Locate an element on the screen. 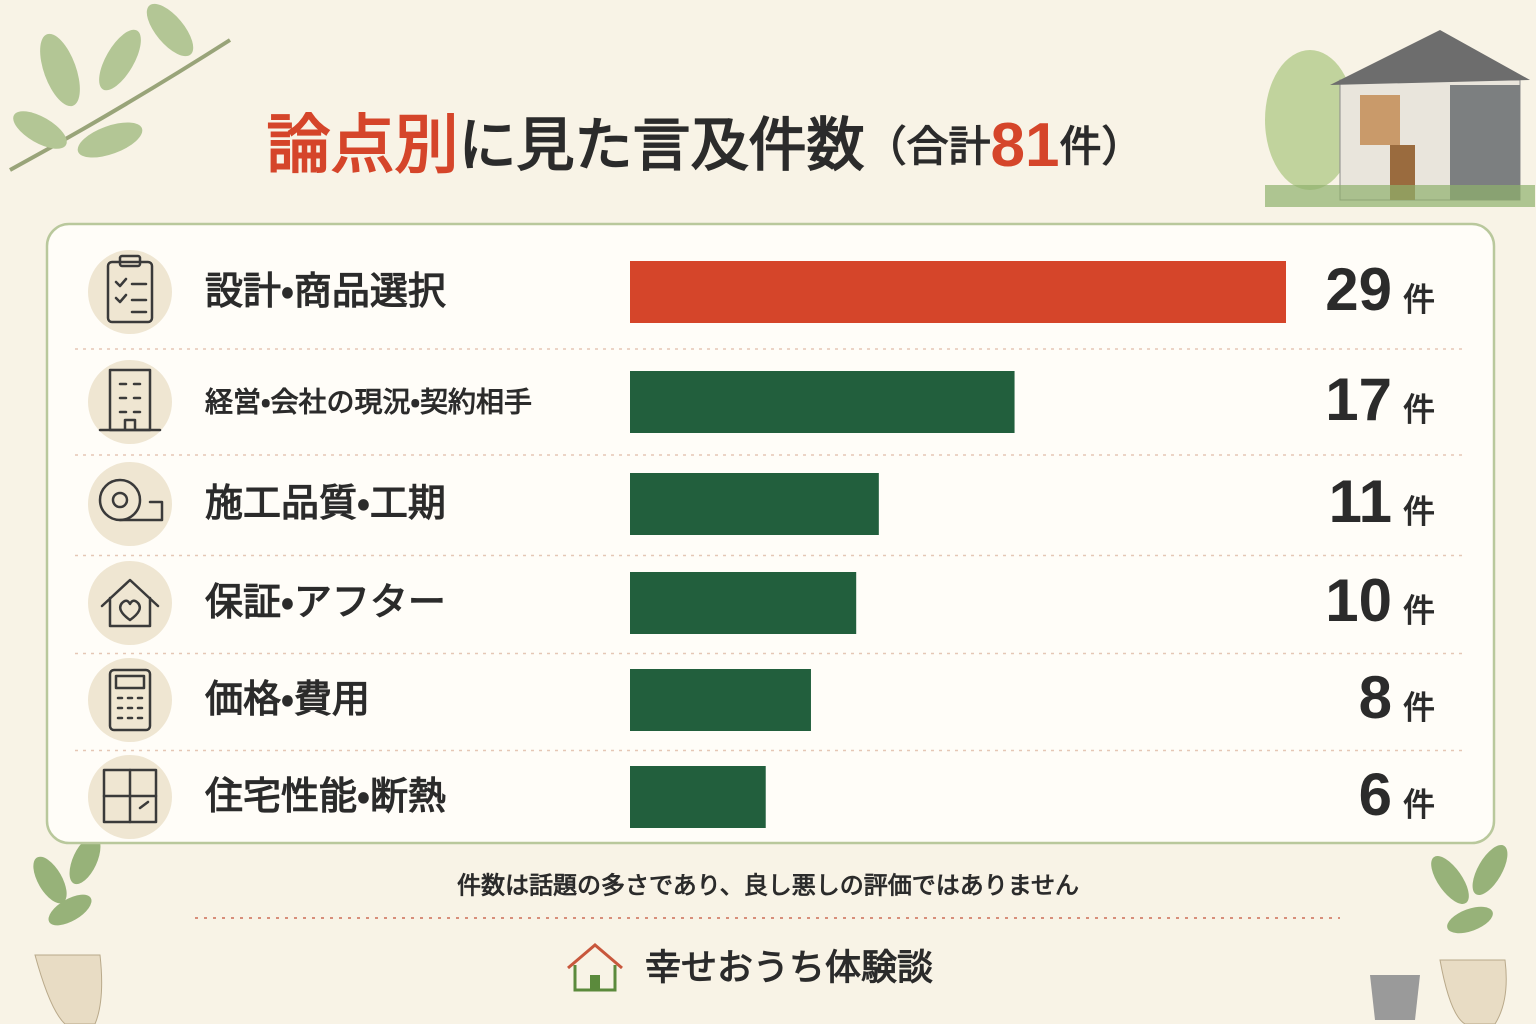 Image resolution: width=1536 pixels, height=1024 pixels. value-label: 6 is located at coordinates (1375, 794).